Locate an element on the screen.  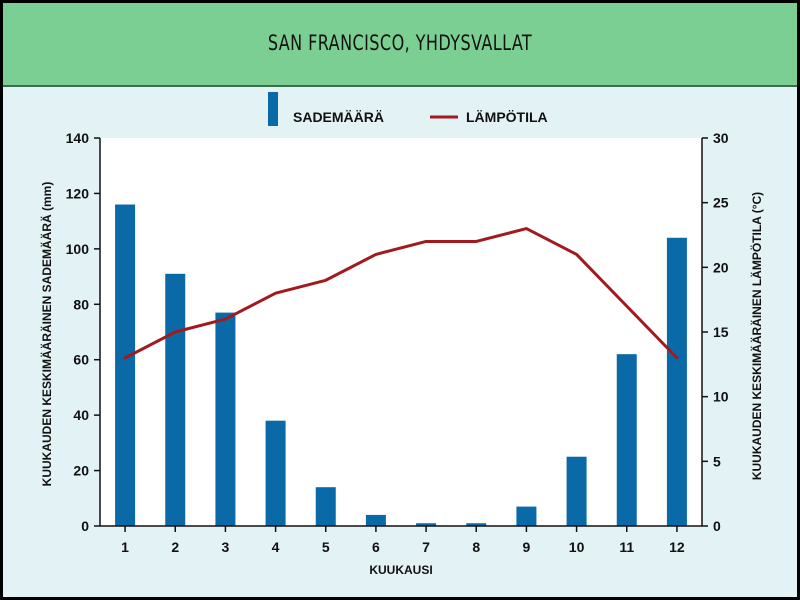
x-axis-title: KUUKAUSI is located at coordinates (400, 570).